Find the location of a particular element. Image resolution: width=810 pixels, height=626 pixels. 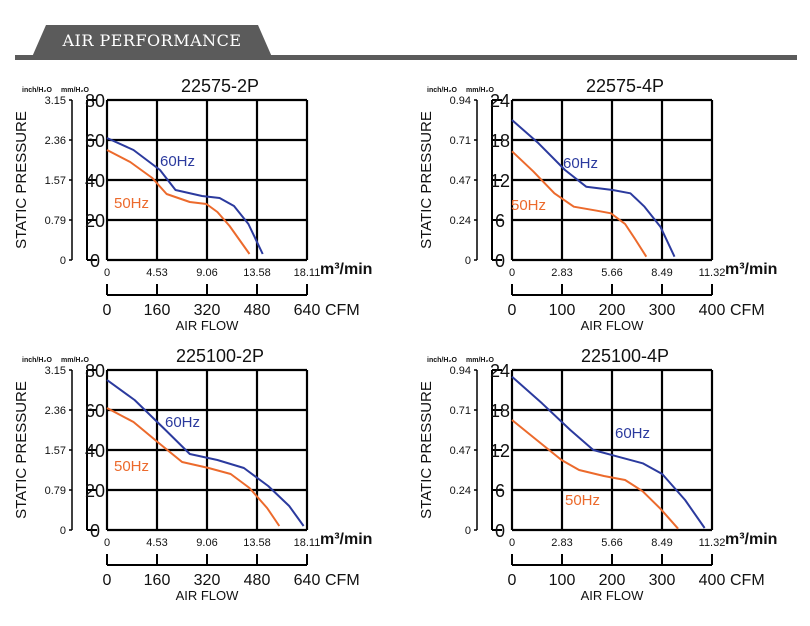

y-tick-inch-label: 3.15 is located at coordinates (55, 101).